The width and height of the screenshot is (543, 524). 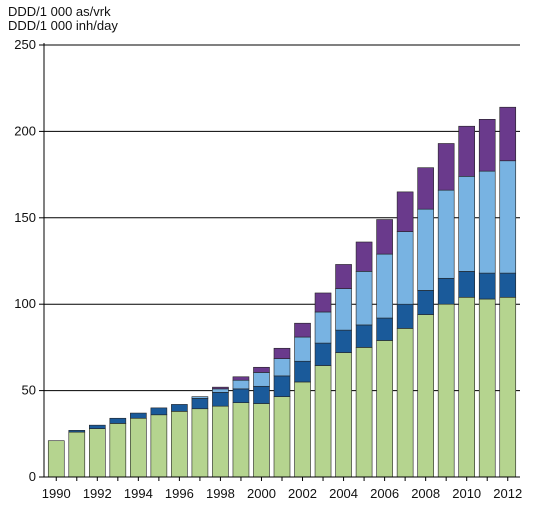 I want to click on bar-1993-s2, so click(x=118, y=420).